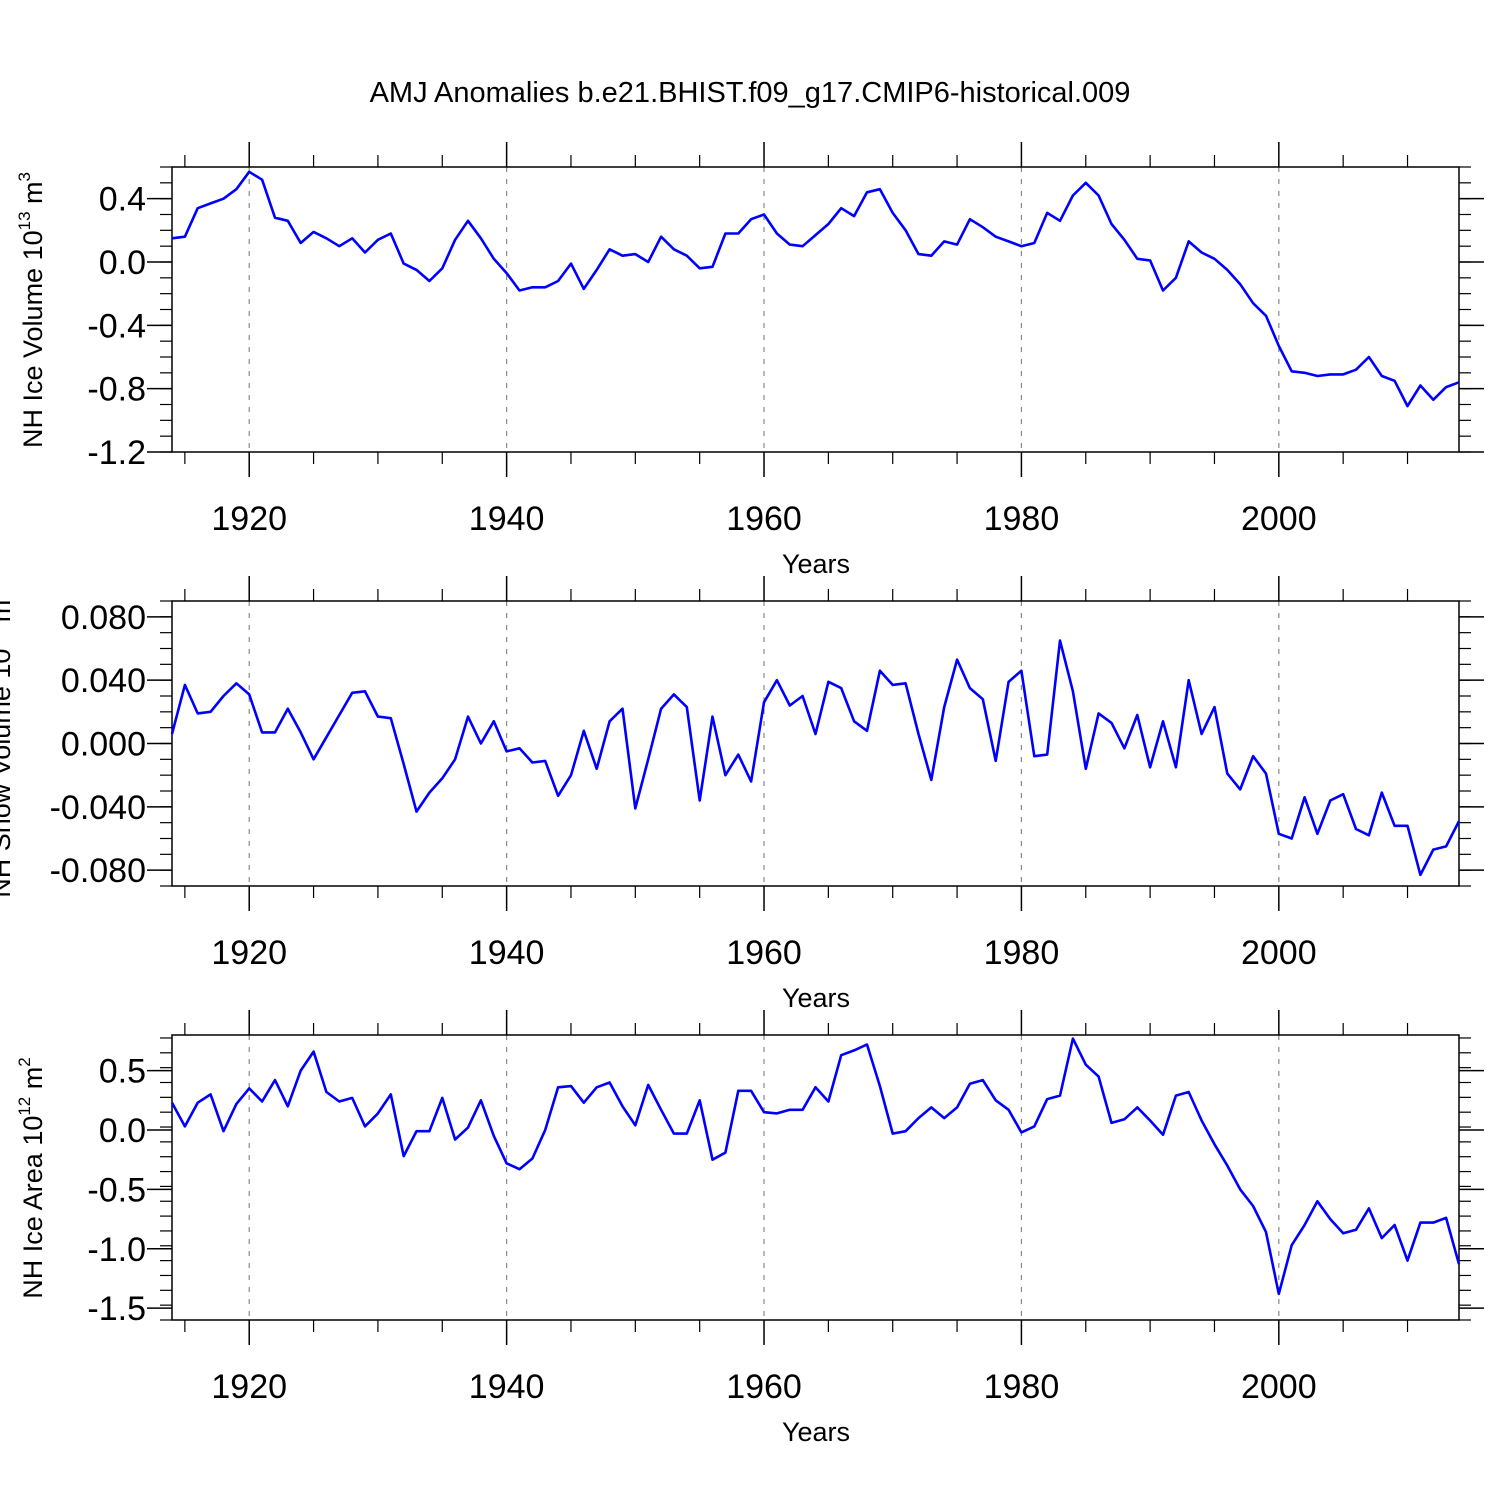 This screenshot has width=1500, height=1500. I want to click on y-axis-label: NH Ice Area 1012 m2, so click(31, 1177).